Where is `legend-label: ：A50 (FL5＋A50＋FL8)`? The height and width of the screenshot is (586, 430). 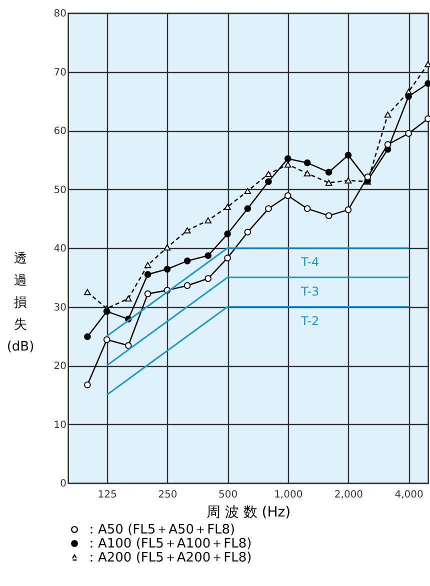 legend-label: ：A50 (FL5＋A50＋FL8) is located at coordinates (160, 530).